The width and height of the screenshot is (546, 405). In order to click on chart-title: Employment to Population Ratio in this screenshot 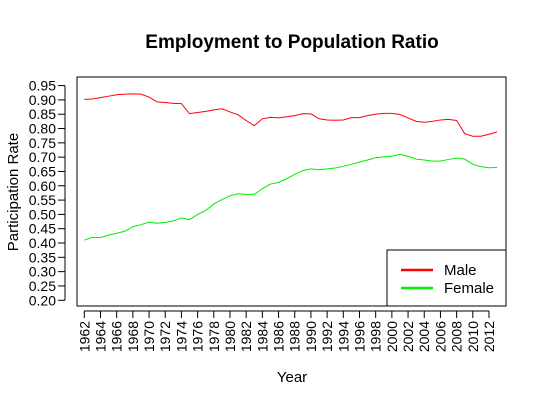, I will do `click(291, 42)`.